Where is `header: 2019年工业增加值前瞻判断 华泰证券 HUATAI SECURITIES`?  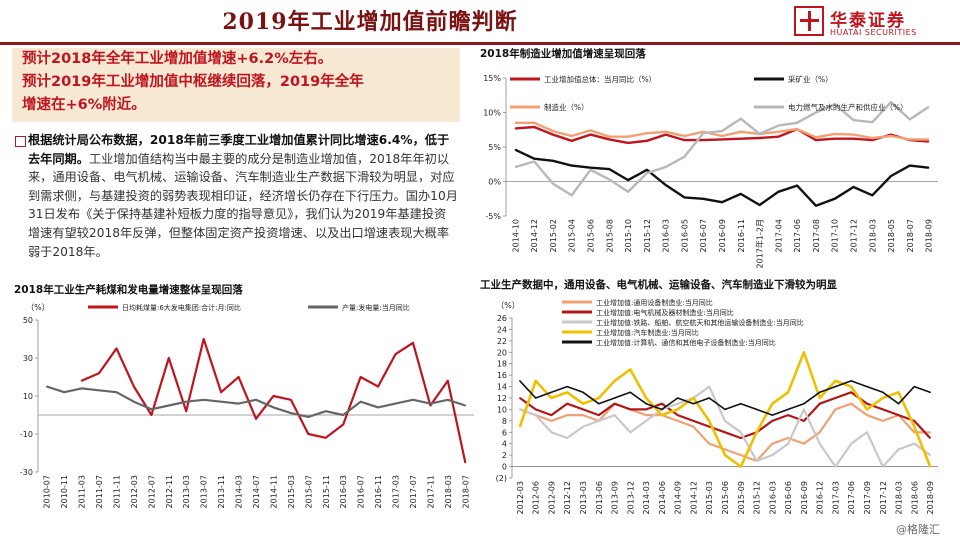 header: 2019年工业增加值前瞻判断 华泰证券 HUATAI SECURITIES is located at coordinates (480, 22).